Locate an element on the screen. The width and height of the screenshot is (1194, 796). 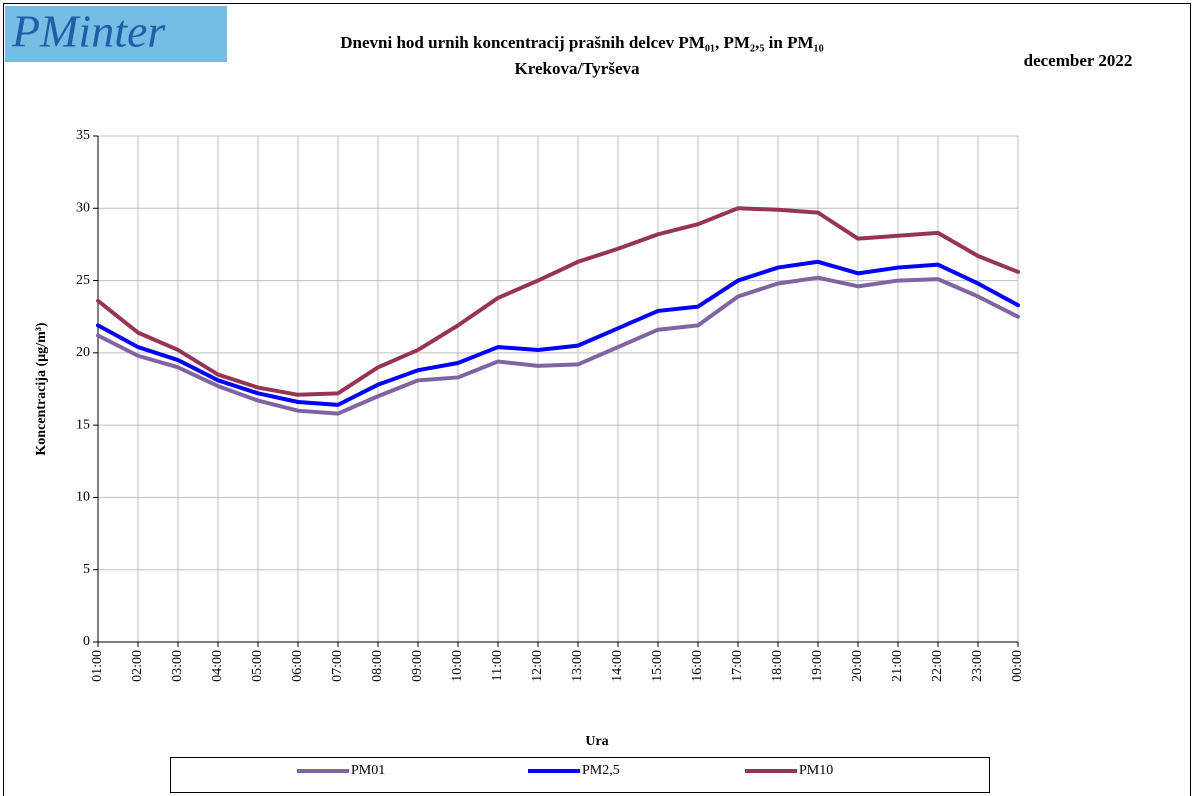
y-tick-label: 10 is located at coordinates (83, 497).